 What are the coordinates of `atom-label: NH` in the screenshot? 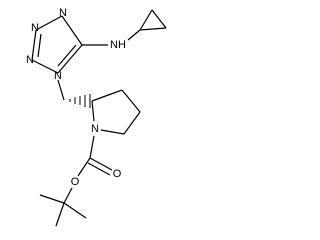 It's located at (118, 45).